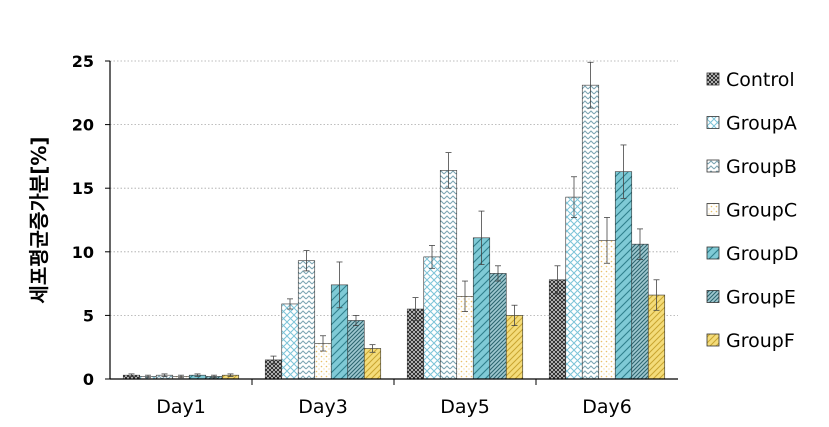 The height and width of the screenshot is (427, 829). I want to click on y-axis-ticks: 0 5 10 15 20 25, so click(91, 220).